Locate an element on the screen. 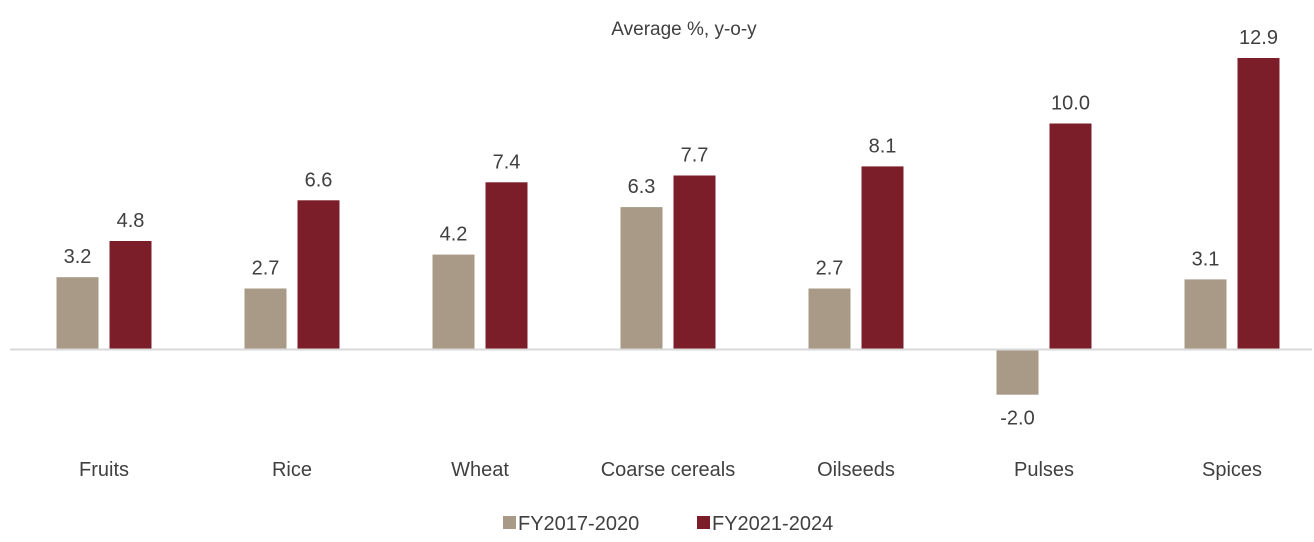  data-label-coarse-cereals-series-1: 6.3 is located at coordinates (642, 187).